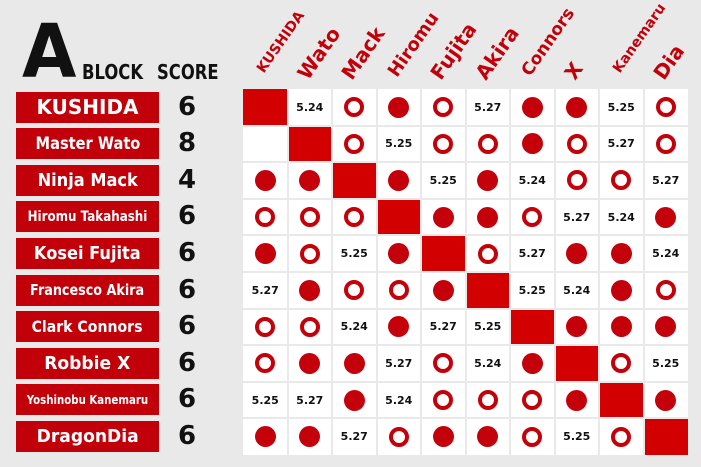  I want to click on wrestler-name-label: Francesco Akira, so click(87, 290).